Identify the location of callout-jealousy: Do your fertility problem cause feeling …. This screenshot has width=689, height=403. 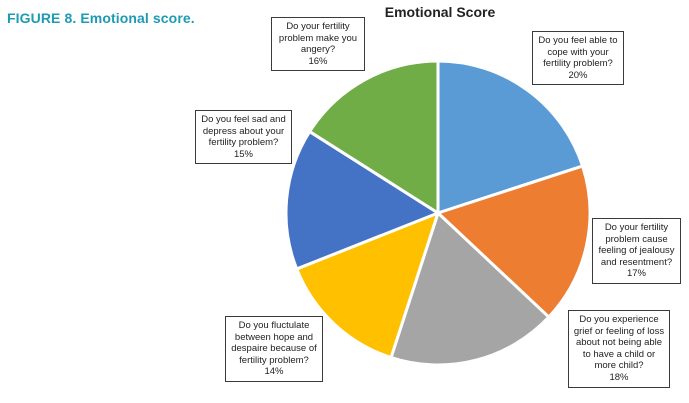
(636, 251).